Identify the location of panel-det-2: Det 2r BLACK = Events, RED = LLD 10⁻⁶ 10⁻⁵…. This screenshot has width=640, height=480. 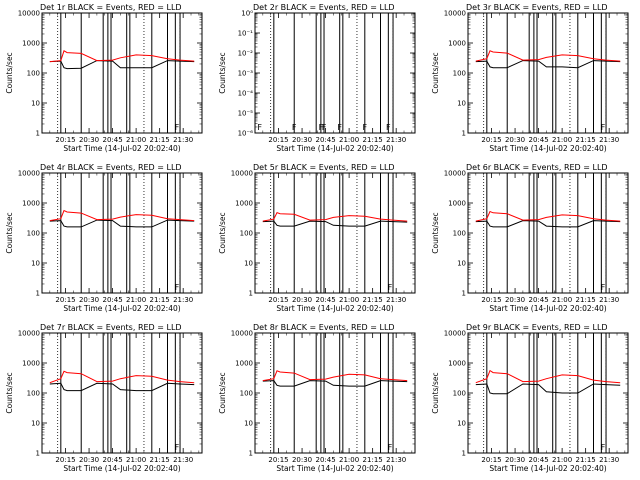
(317, 78).